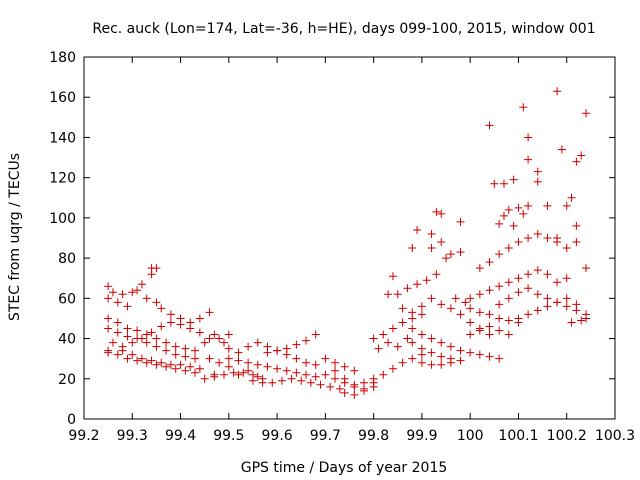 The width and height of the screenshot is (640, 480). What do you see at coordinates (67, 259) in the screenshot?
I see `y-tick-label: 80` at bounding box center [67, 259].